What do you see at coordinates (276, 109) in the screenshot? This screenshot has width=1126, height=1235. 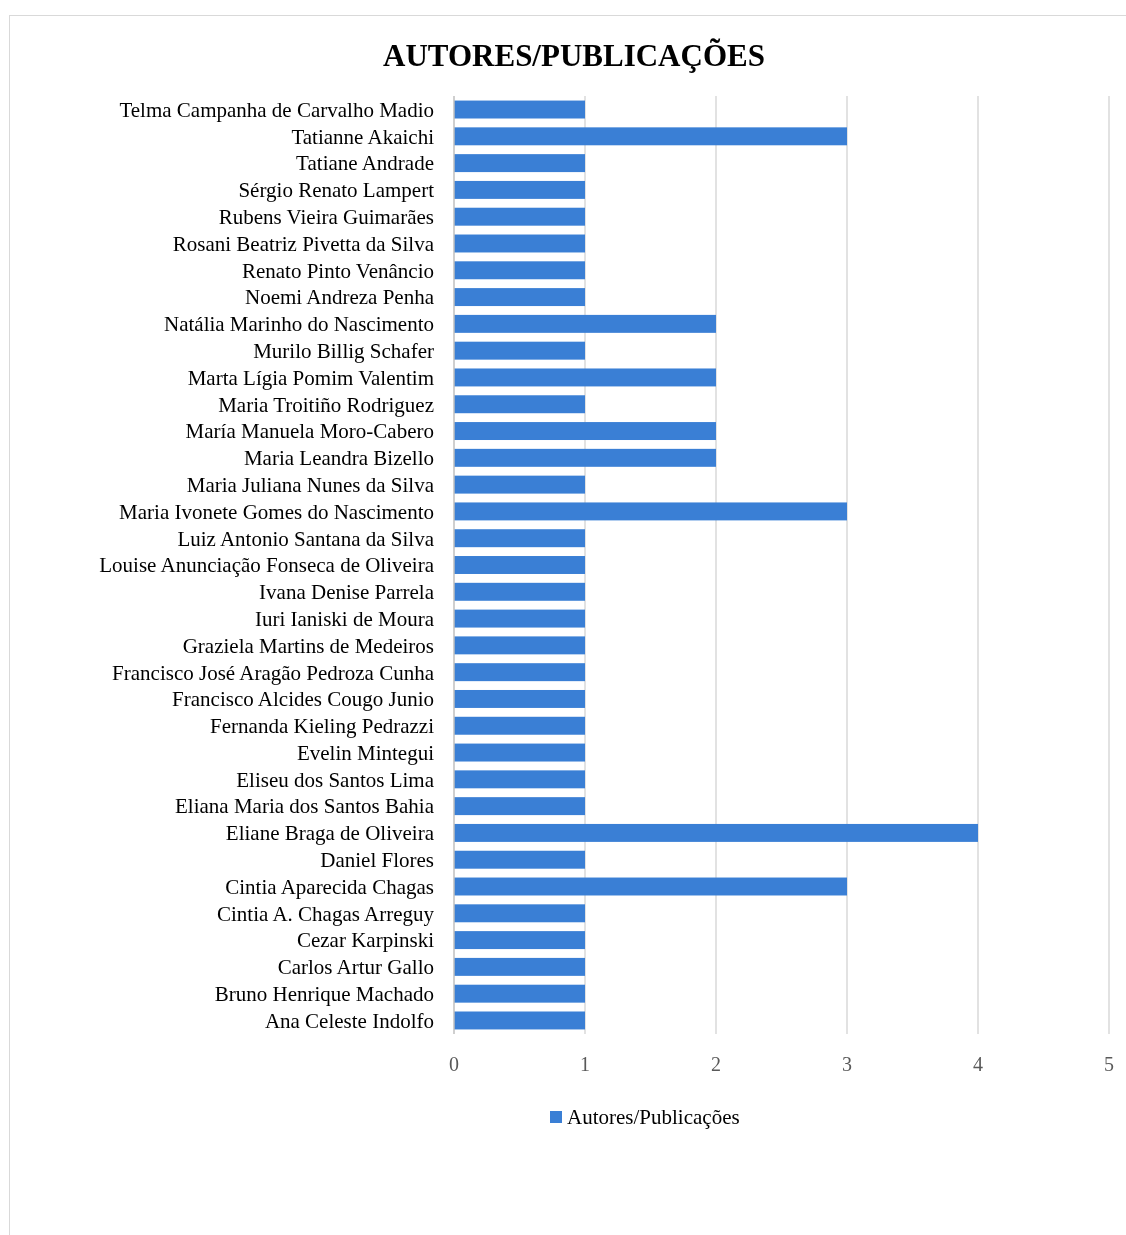 I see `y-tick-label: Telma Campanha de Carvalho Madio` at bounding box center [276, 109].